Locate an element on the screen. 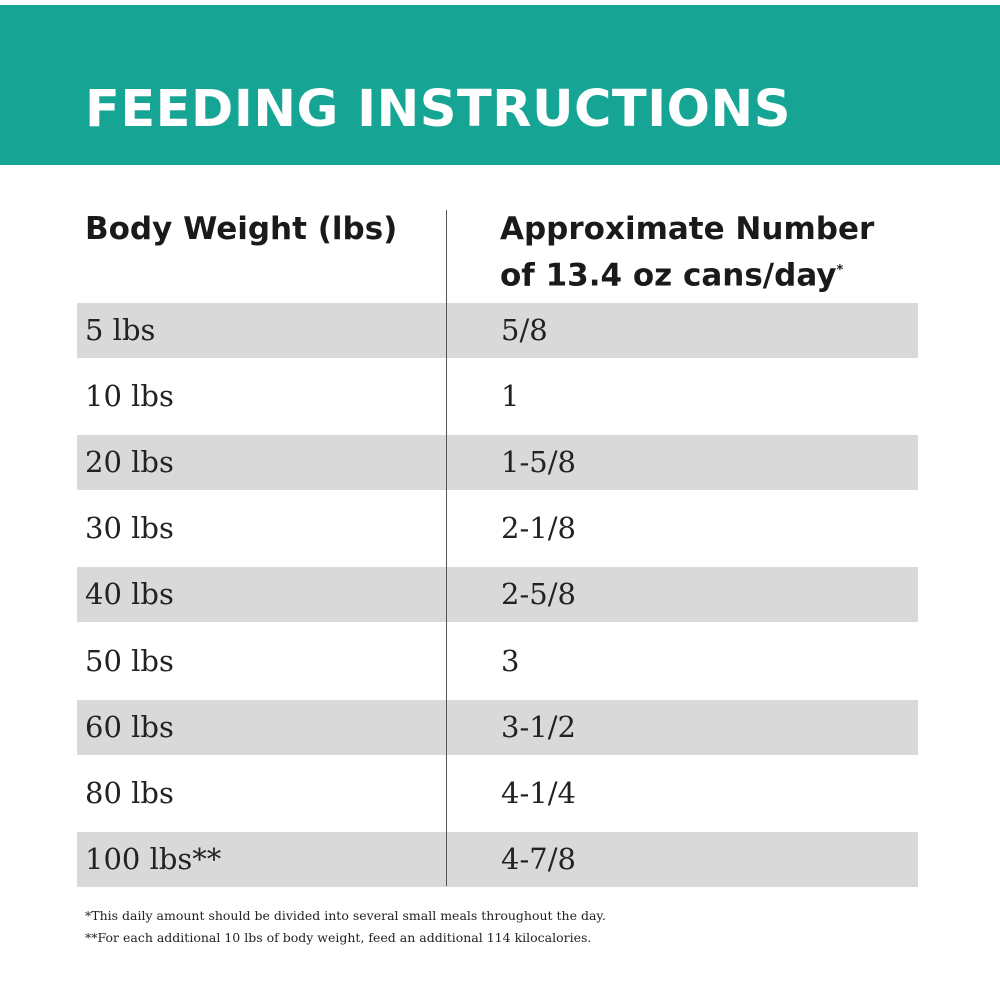 This screenshot has width=1000, height=1000. note-mark: * is located at coordinates (840, 270).